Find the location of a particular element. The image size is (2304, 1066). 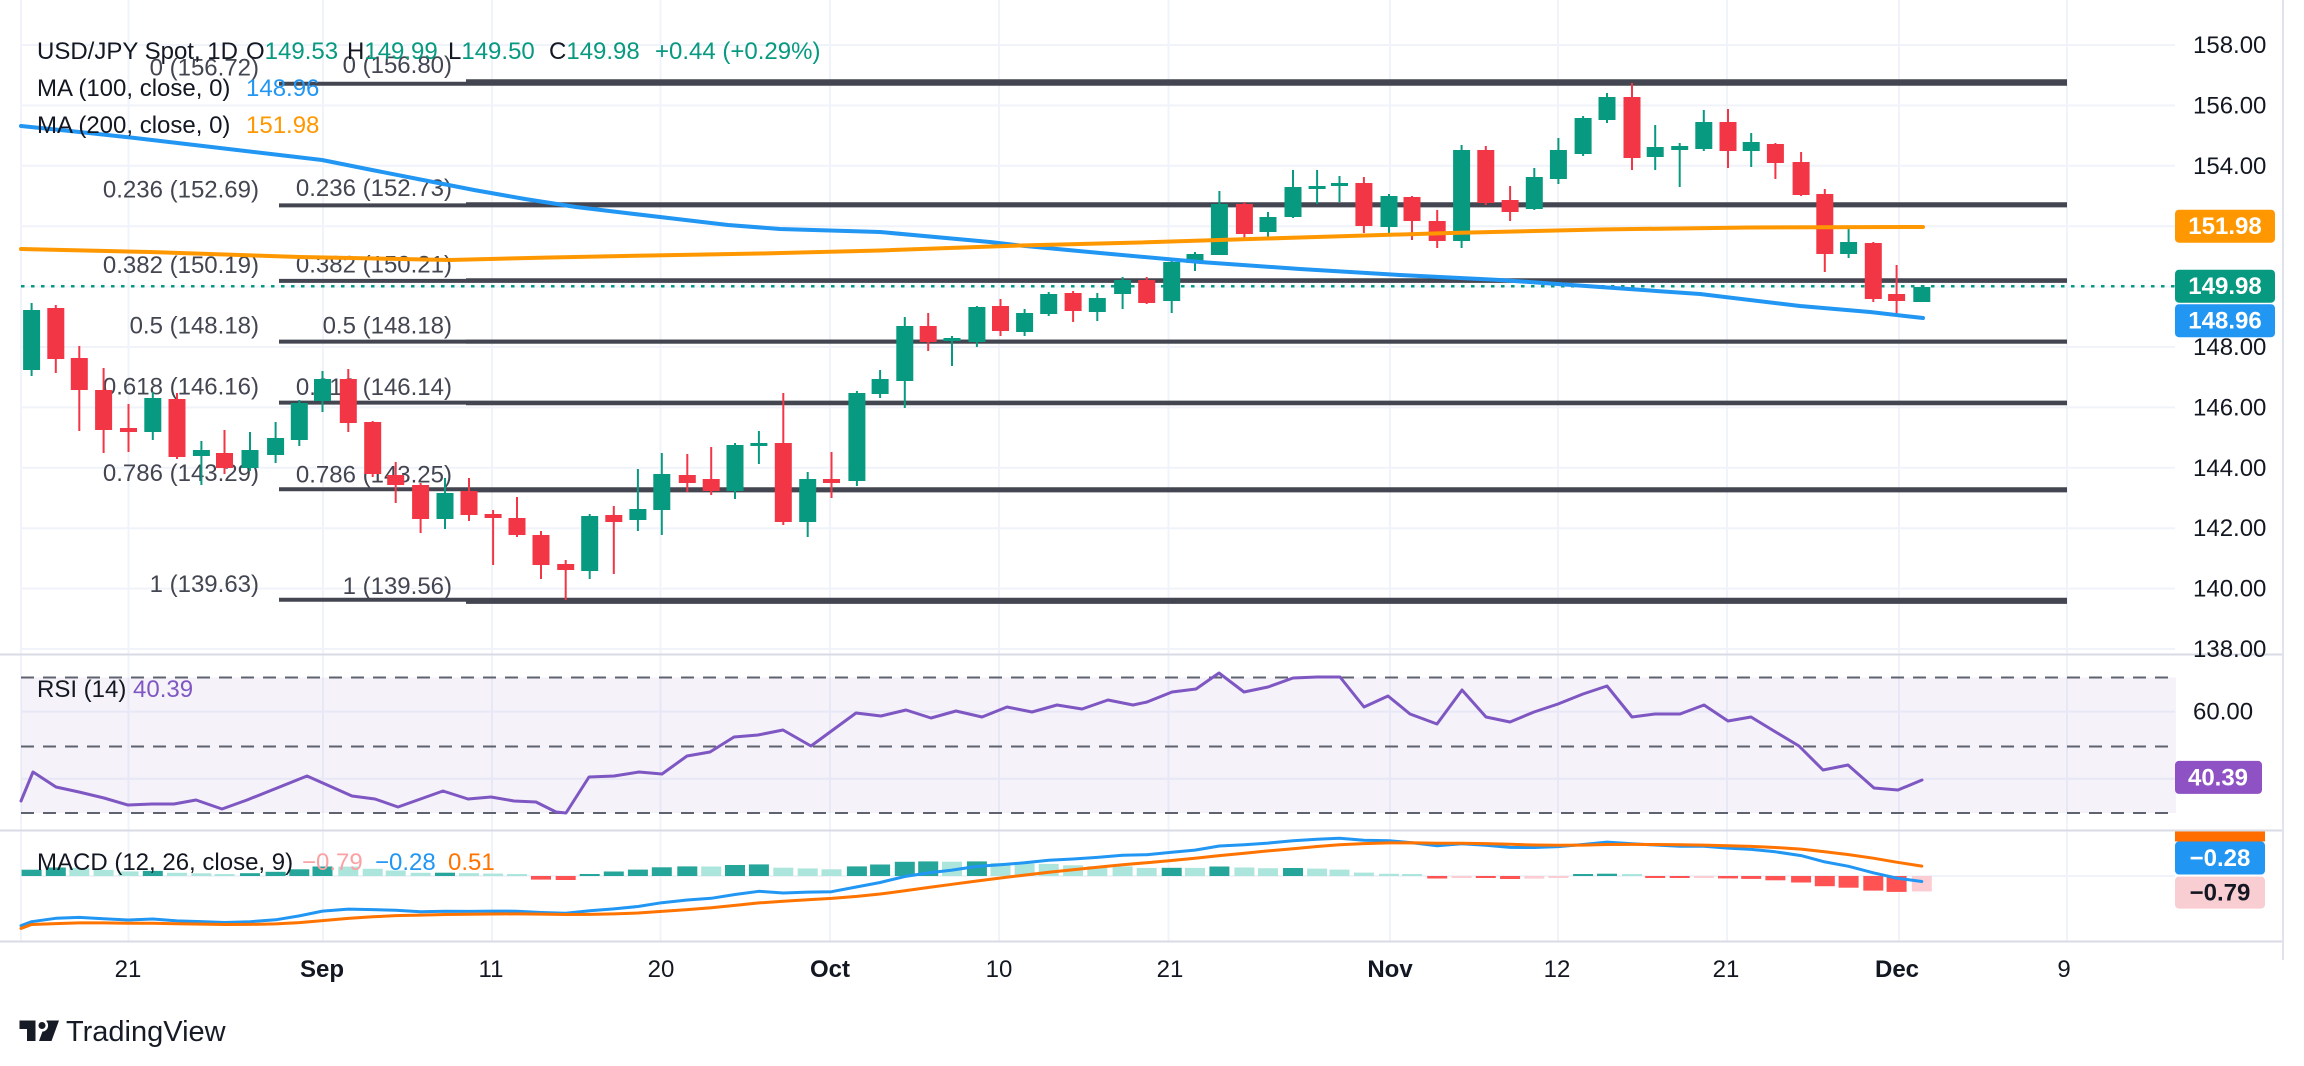

svg-text: 148.96 is located at coordinates (2224, 321).